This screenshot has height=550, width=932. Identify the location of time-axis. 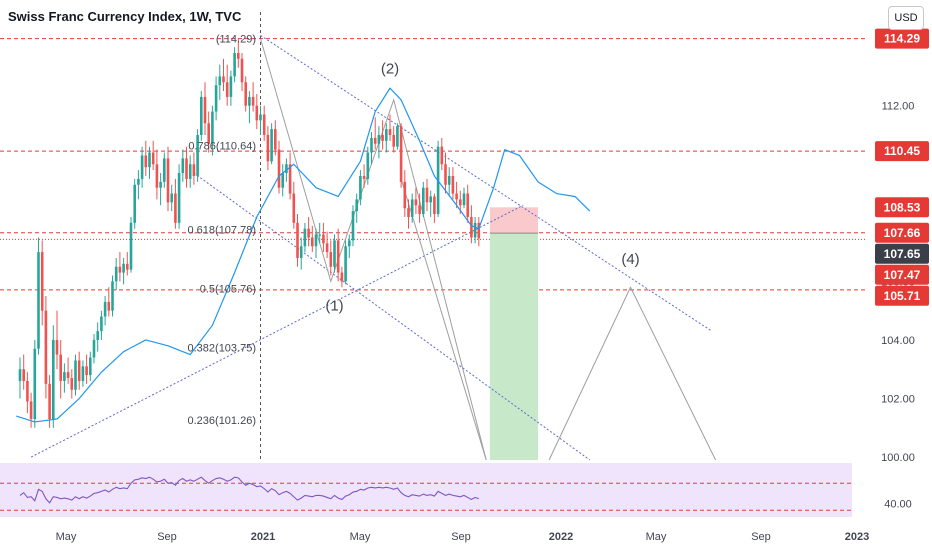
(436, 535).